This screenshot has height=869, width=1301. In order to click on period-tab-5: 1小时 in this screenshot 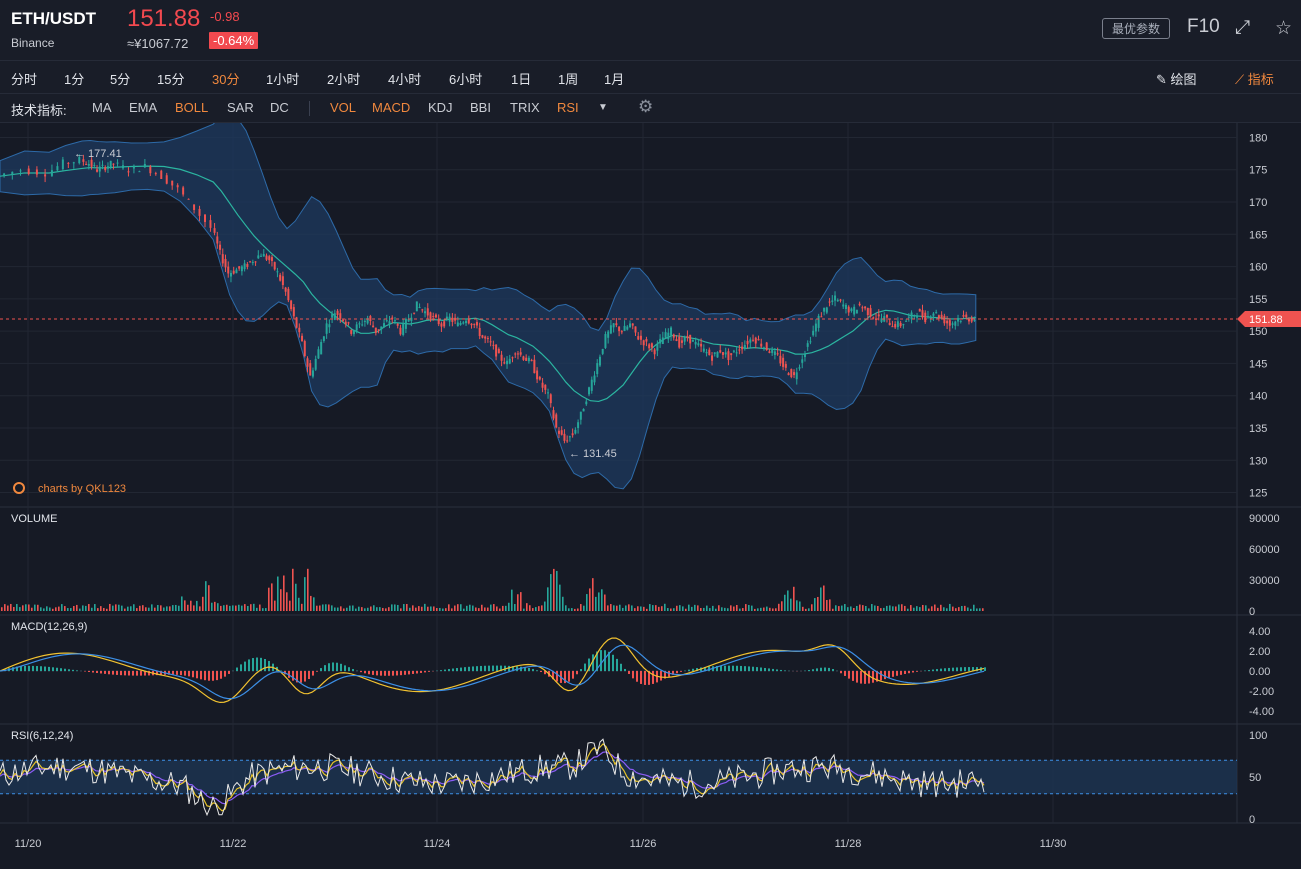, I will do `click(283, 79)`.